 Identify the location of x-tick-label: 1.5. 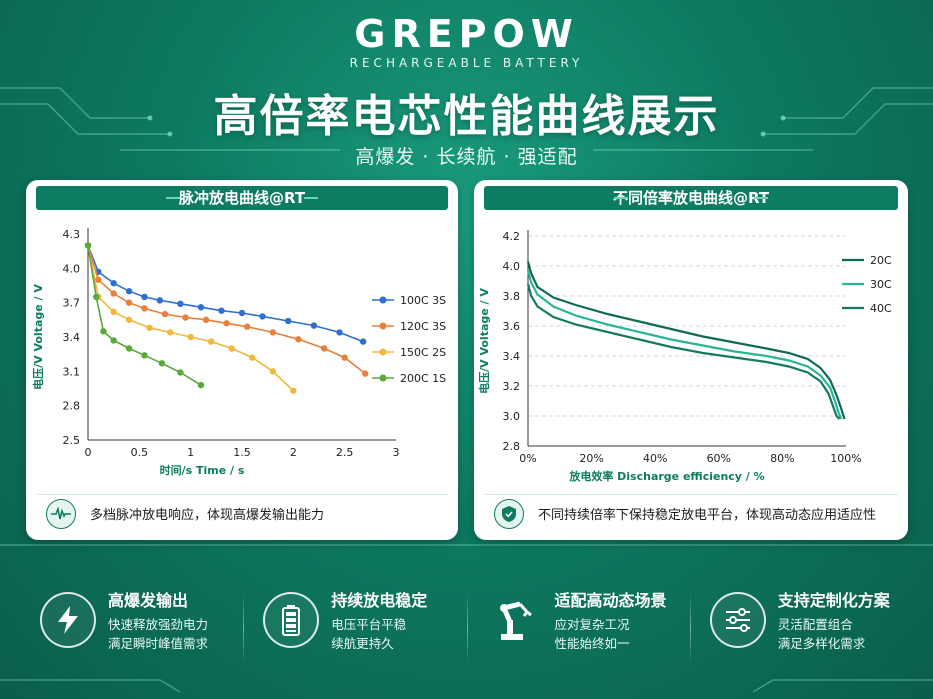
(242, 452).